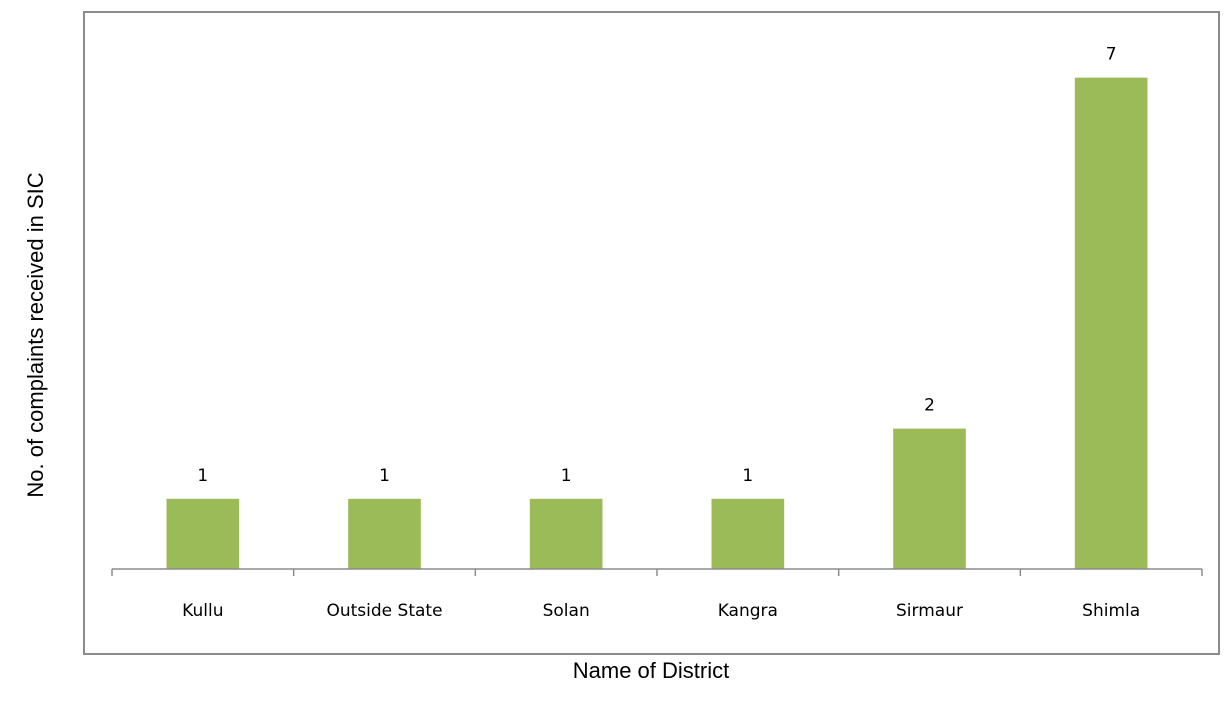 This screenshot has width=1227, height=702. Describe the element at coordinates (929, 498) in the screenshot. I see `bar-sirmaur` at that location.